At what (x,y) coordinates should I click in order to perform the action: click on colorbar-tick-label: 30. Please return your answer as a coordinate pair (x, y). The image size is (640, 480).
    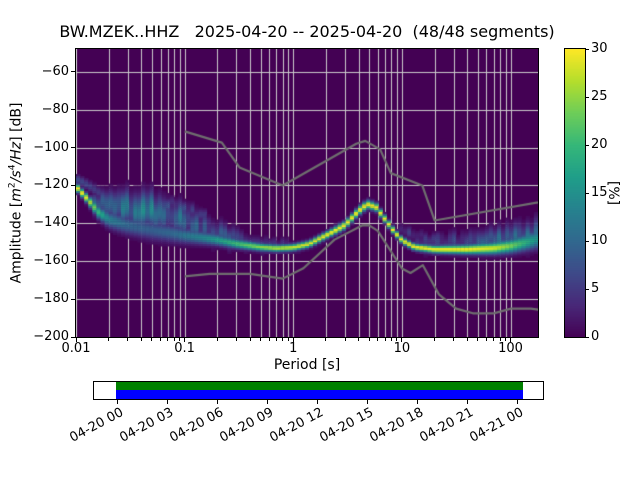
    Looking at the image, I should click on (599, 48).